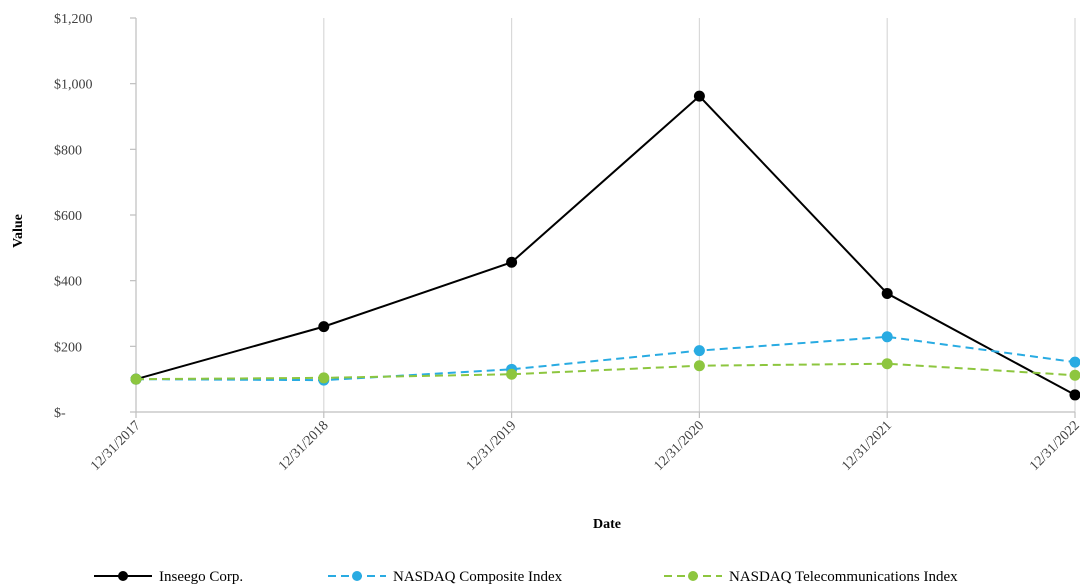 This screenshot has height=587, width=1080. I want to click on legend-entry: NASDAQ Telecommunications Index, so click(811, 577).